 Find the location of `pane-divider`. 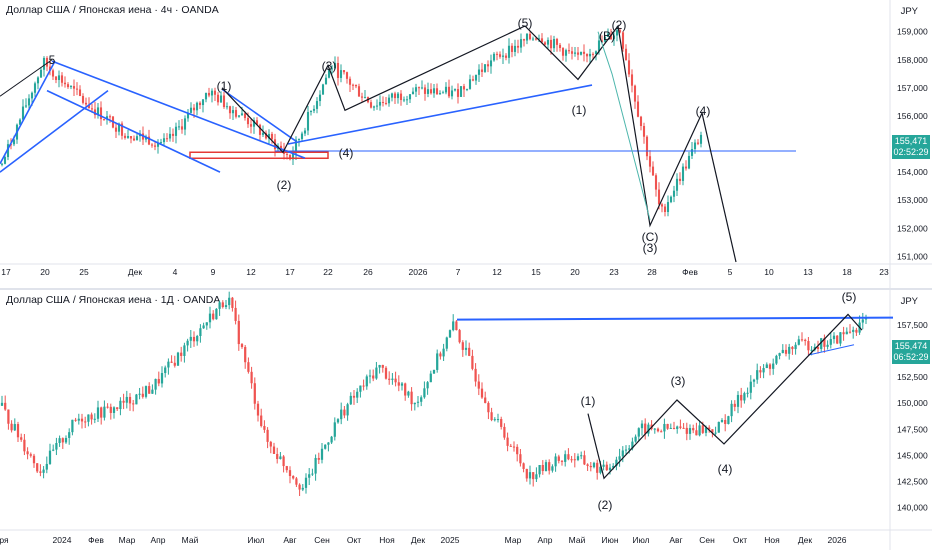

pane-divider is located at coordinates (466, 289).